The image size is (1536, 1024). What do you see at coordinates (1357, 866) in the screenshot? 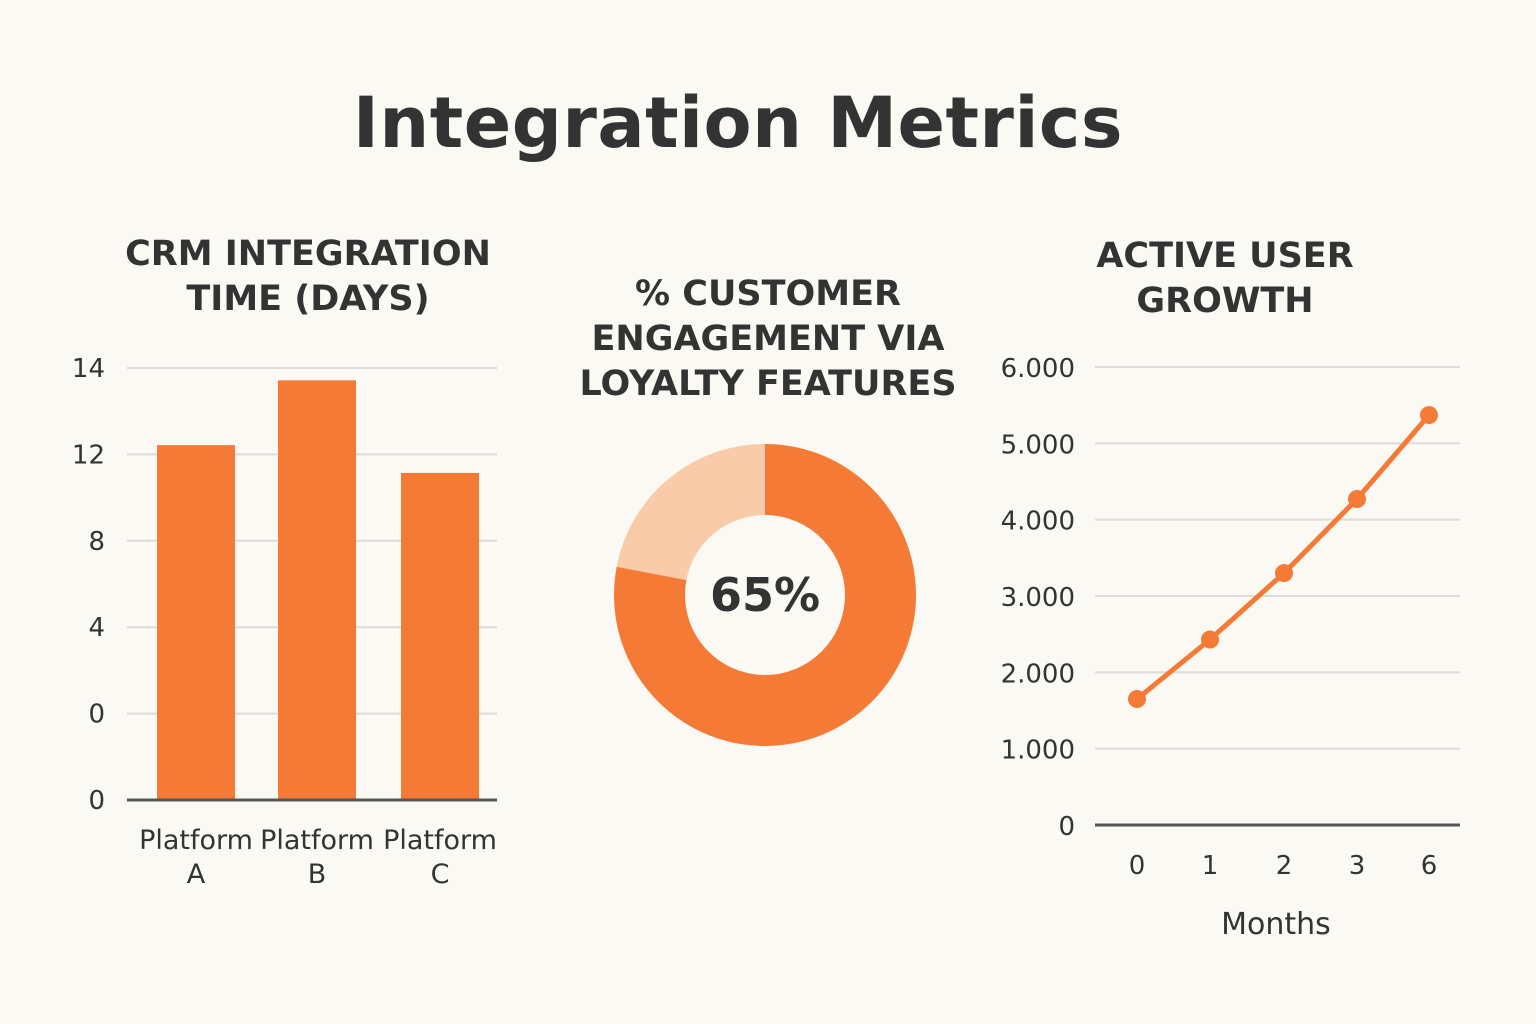
I see `line-x-tick-label: 3` at bounding box center [1357, 866].